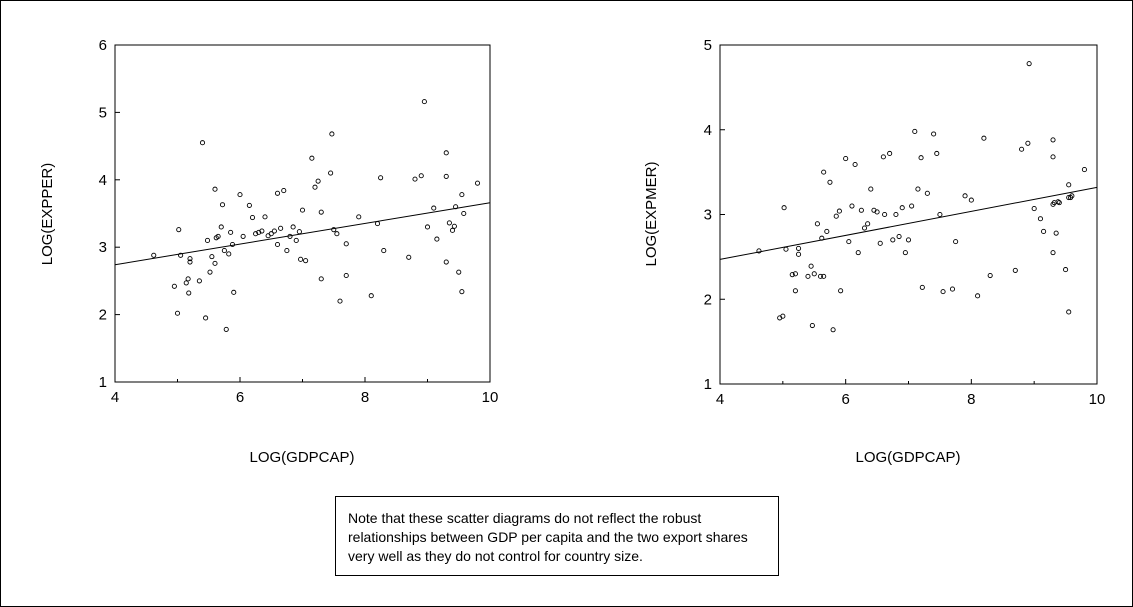 The width and height of the screenshot is (1133, 607). I want to click on trend-line, so click(302, 234).